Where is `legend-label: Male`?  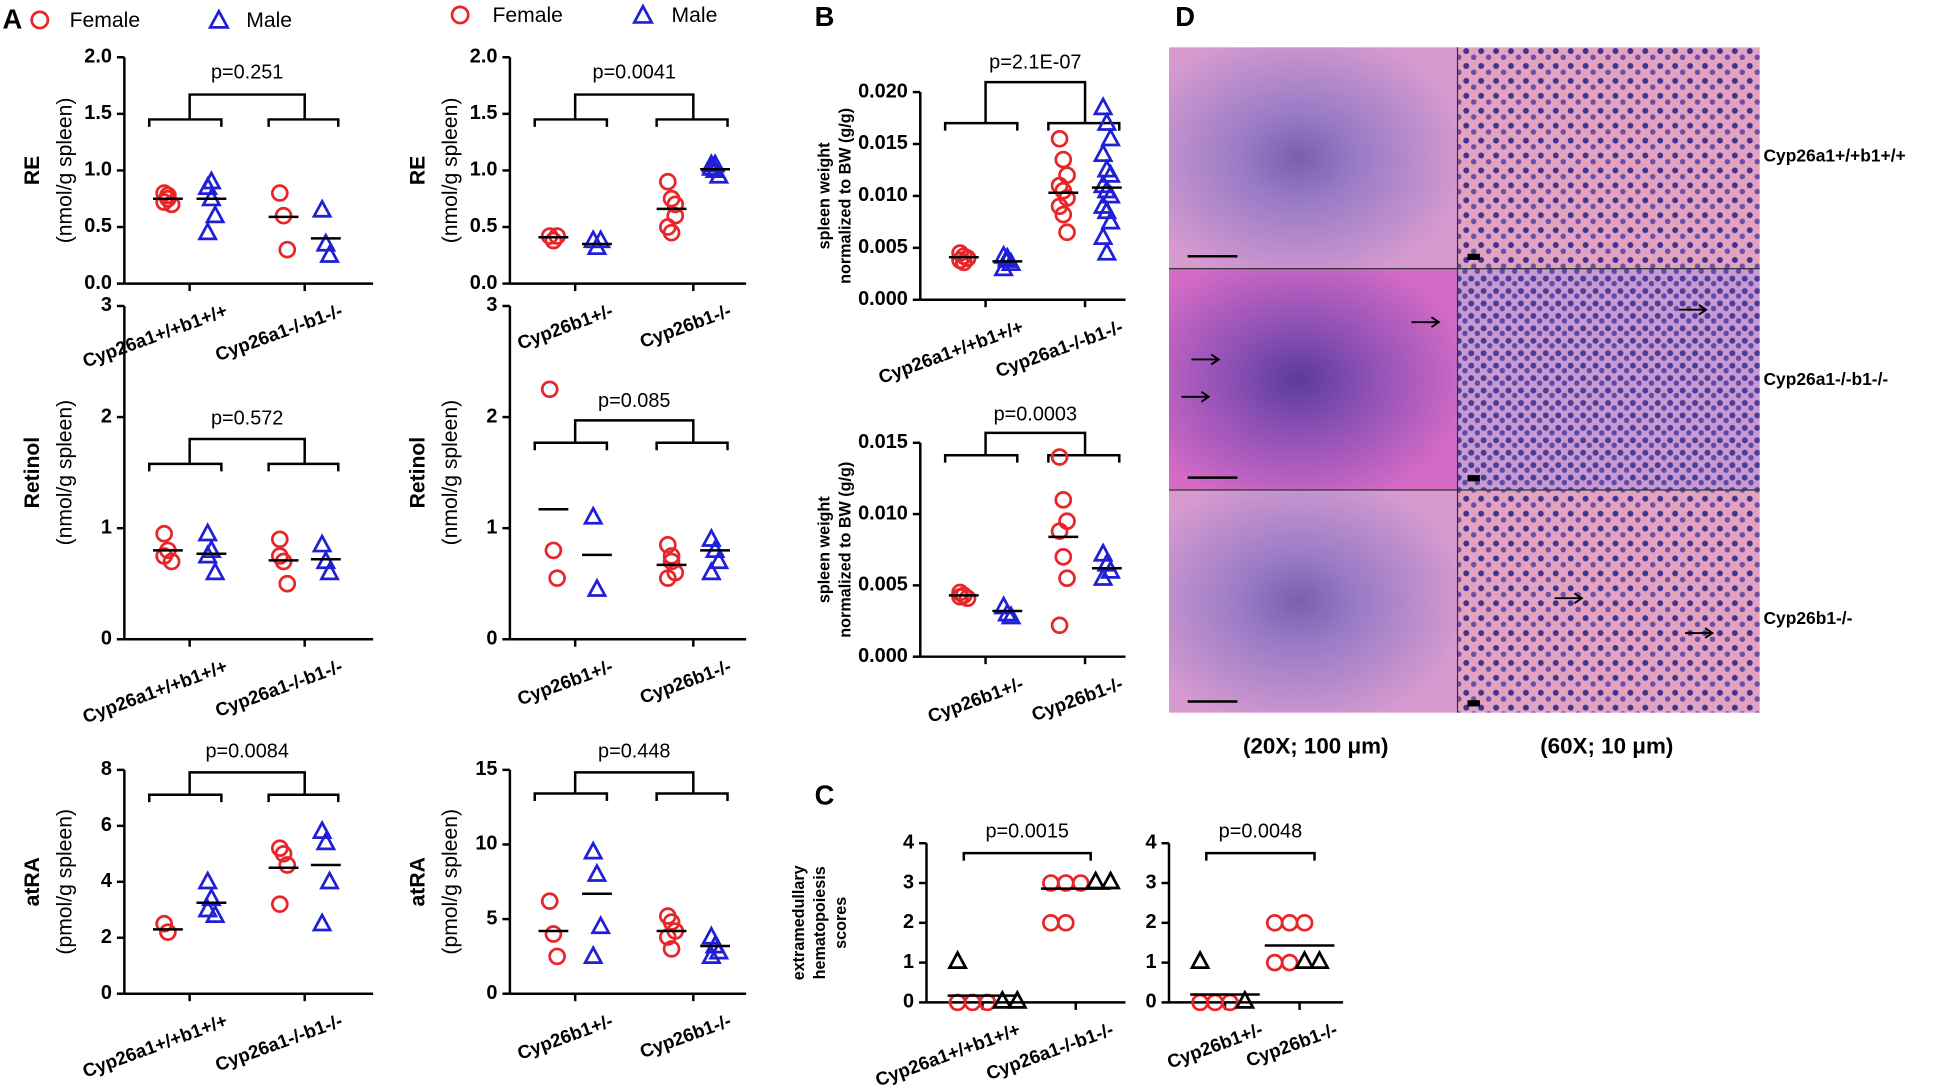 legend-label: Male is located at coordinates (269, 20).